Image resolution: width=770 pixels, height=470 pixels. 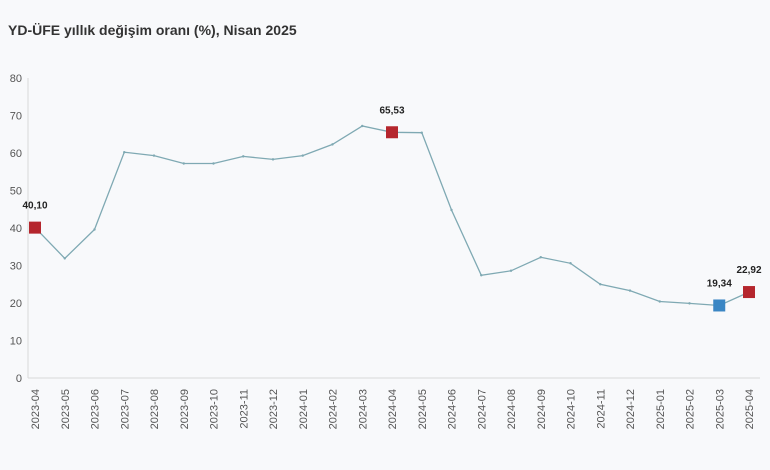 I want to click on y-tick-label: 20, so click(x=16, y=304).